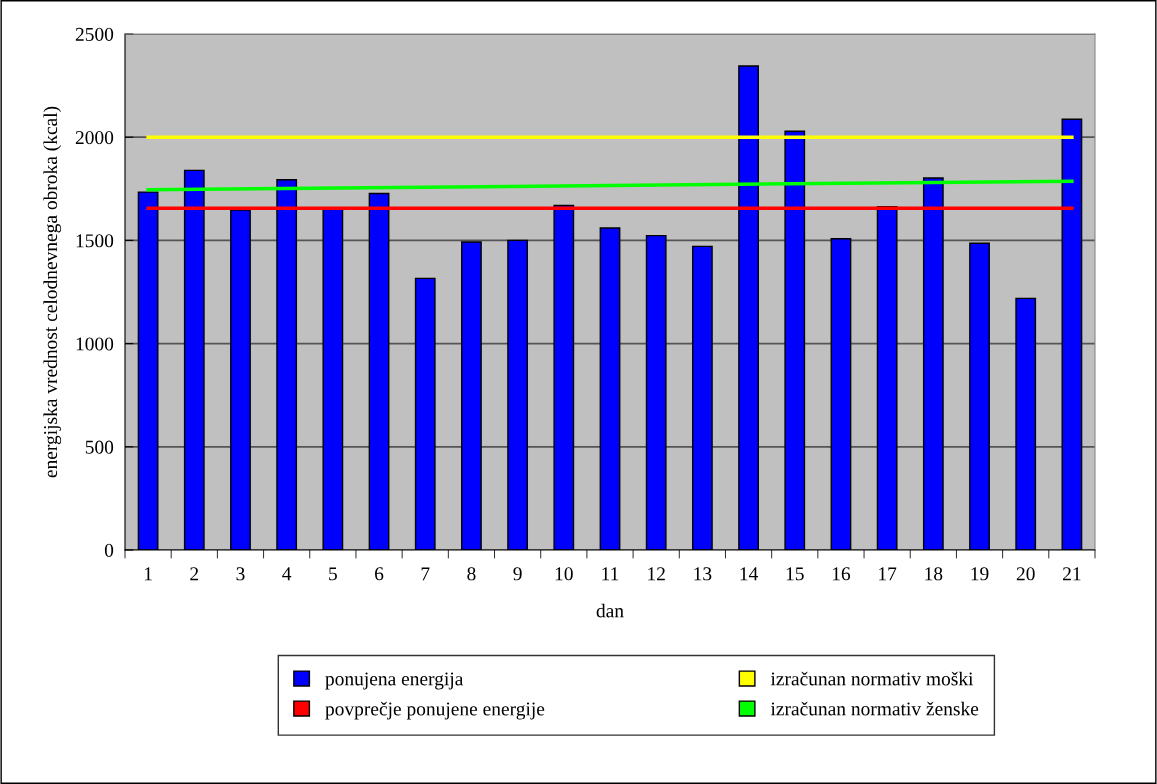 This screenshot has height=784, width=1157. I want to click on x-tick-label: 1, so click(148, 574).